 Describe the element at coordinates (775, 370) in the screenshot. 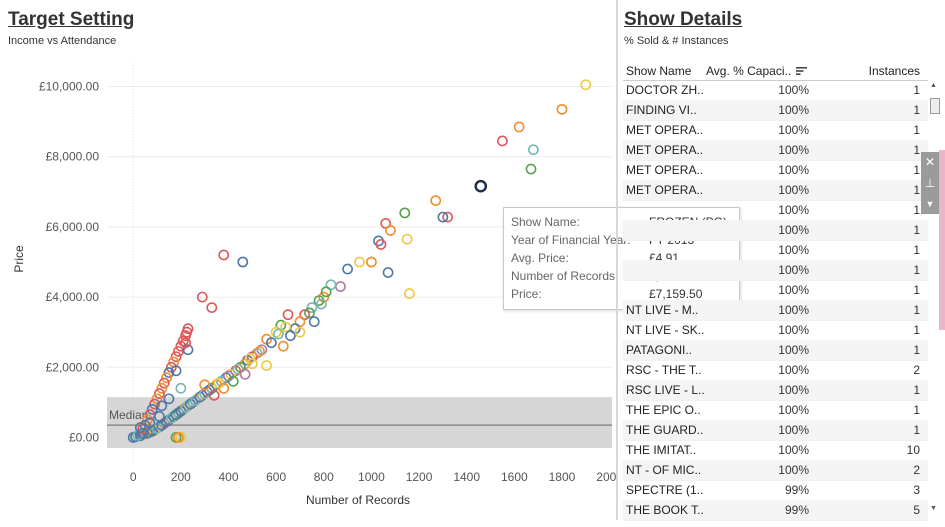

I see `table-row: RSC - THE T.. 100% 2` at that location.